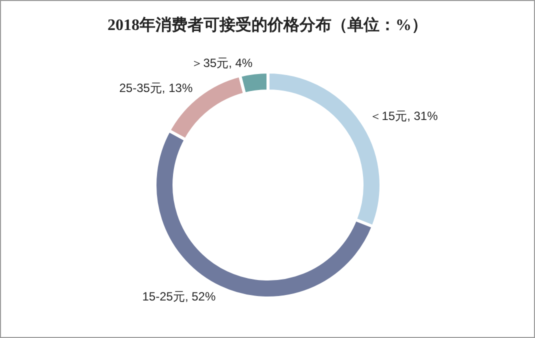 The image size is (535, 338). I want to click on data-label: , 31%, so click(422, 115).